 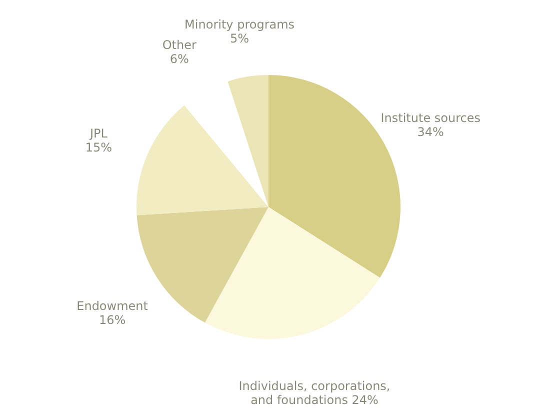 I want to click on data-label: 34%, so click(x=430, y=131).